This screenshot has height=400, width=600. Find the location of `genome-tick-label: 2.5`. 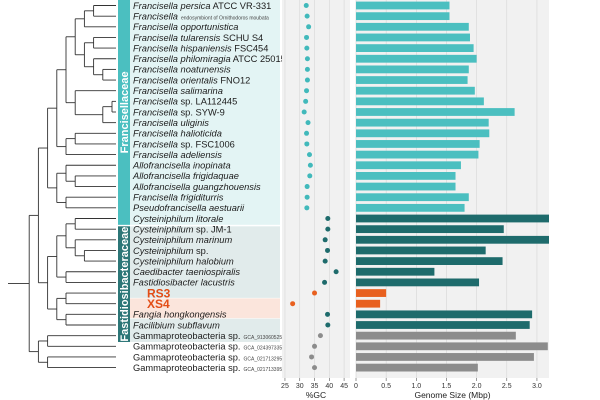

genome-tick-label: 2.5 is located at coordinates (507, 386).